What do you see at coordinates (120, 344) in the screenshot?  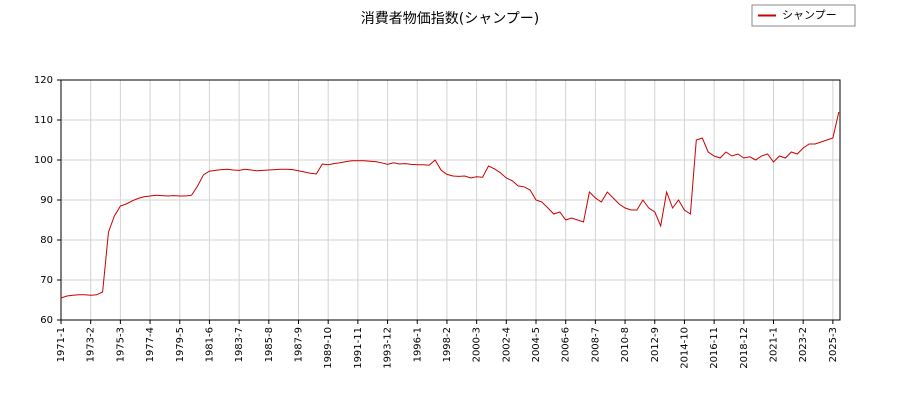 I see `x-tick-label: 1975-3` at bounding box center [120, 344].